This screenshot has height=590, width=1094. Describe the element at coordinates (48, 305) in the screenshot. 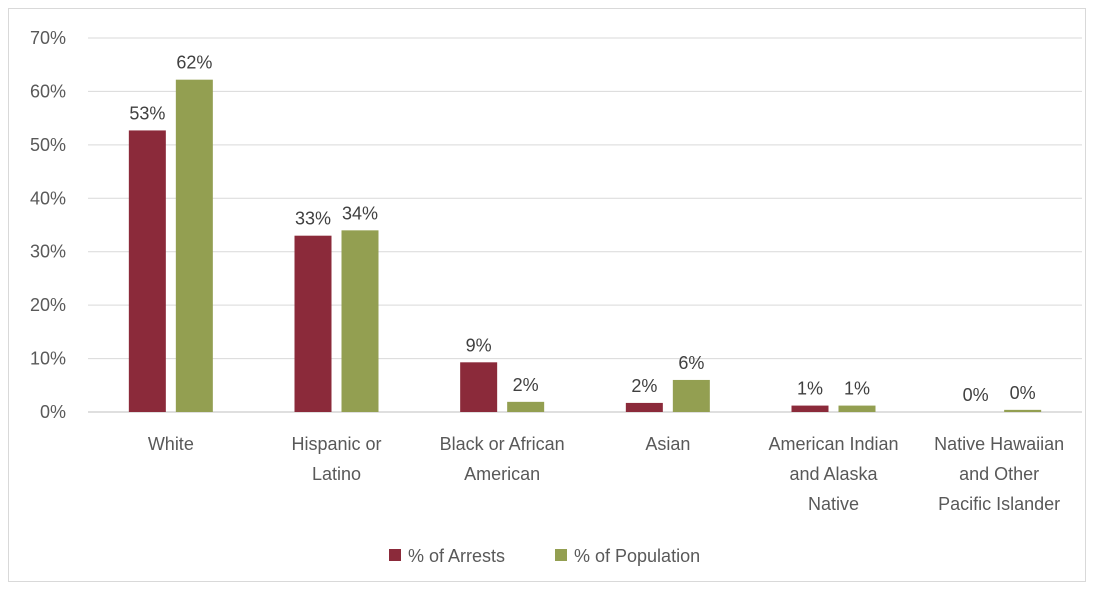

I see `y-tick-label: 20%` at that location.